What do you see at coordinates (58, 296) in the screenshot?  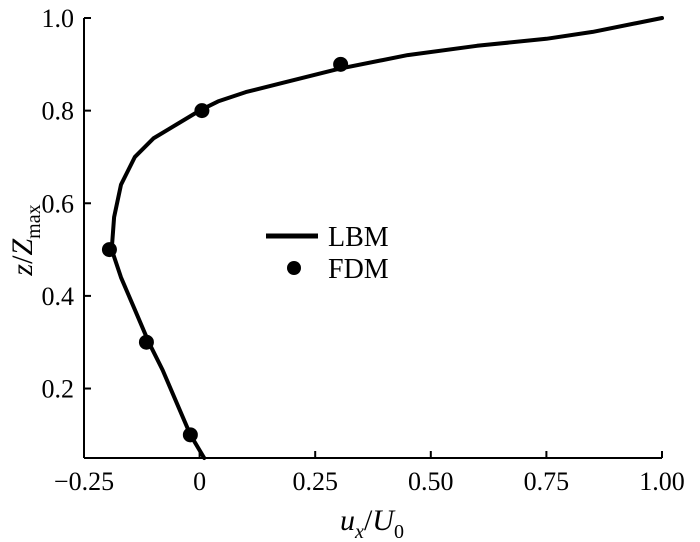 I see `y-tick-label: 0.4` at bounding box center [58, 296].